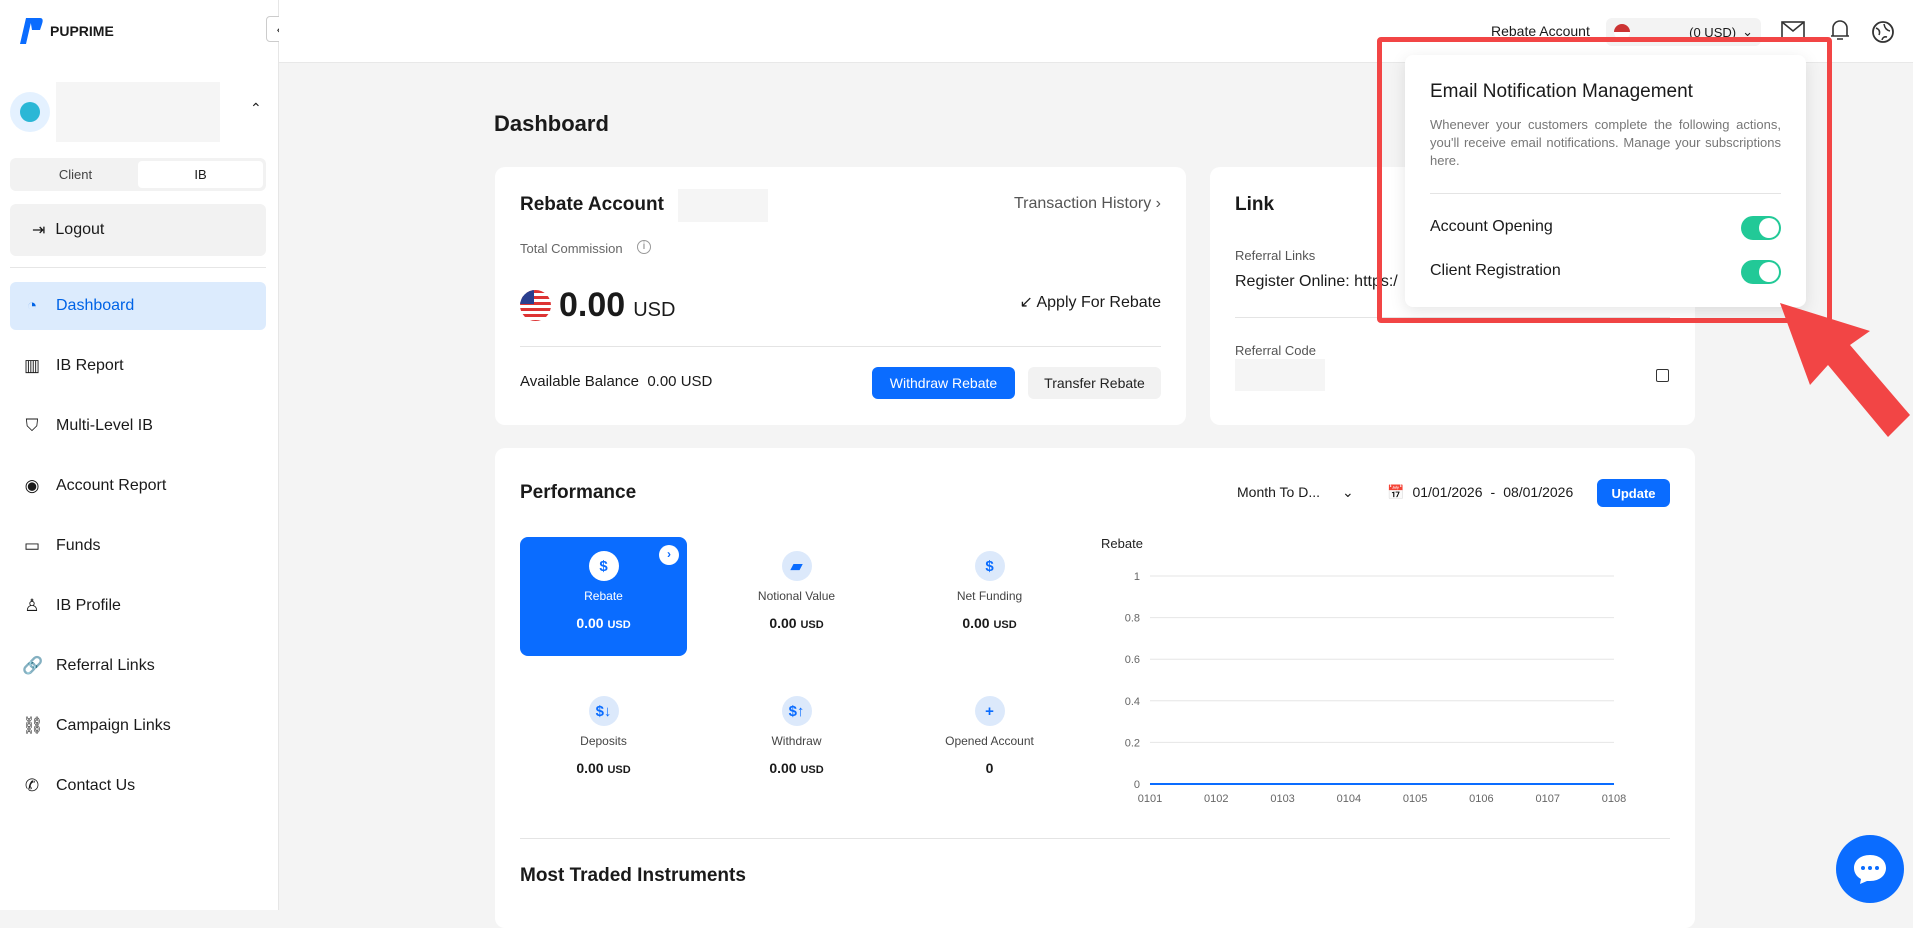 Image resolution: width=1913 pixels, height=928 pixels. I want to click on tab-ib: IB, so click(200, 174).